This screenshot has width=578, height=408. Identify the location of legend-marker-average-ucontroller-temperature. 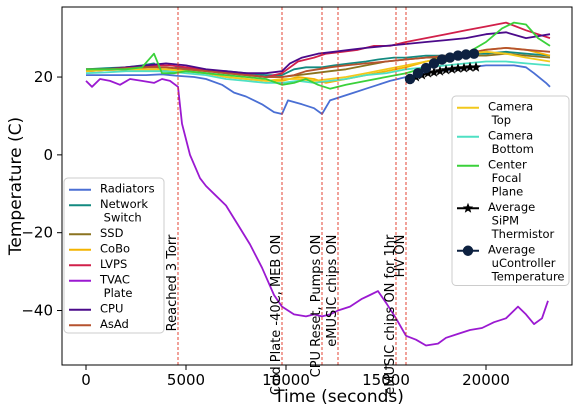
(468, 250).